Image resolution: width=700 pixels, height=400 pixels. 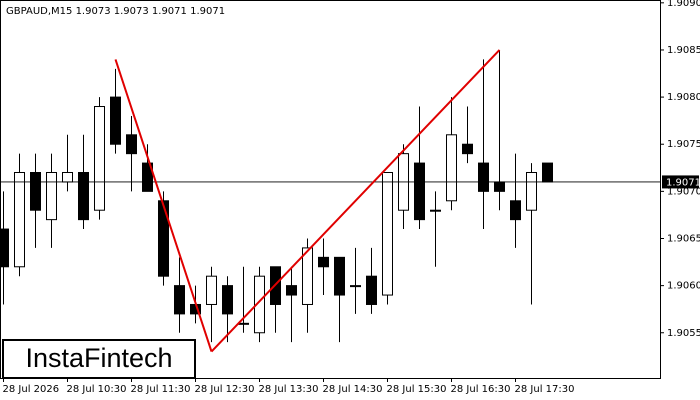 I want to click on logo-box, so click(x=99, y=359).